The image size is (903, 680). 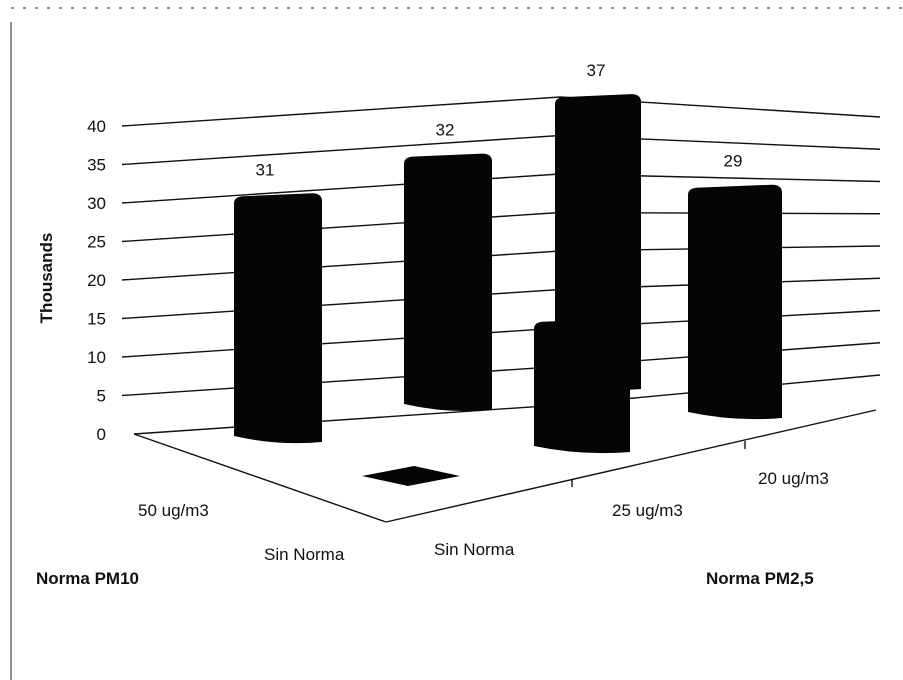 I want to click on data-labels: 37 31 32 29, so click(x=499, y=120).